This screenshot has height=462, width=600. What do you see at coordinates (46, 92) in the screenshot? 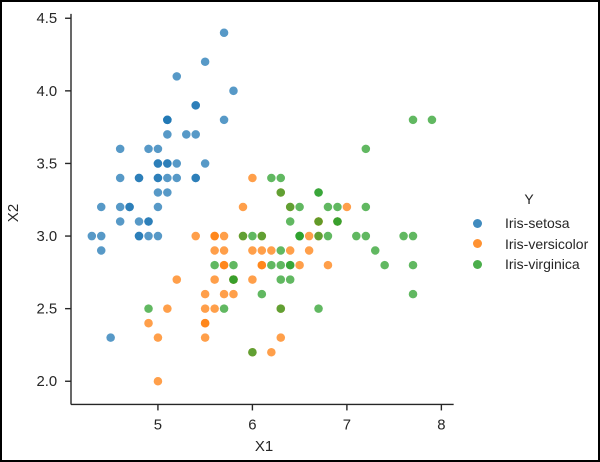
I see `y-tick-label: 4.0` at bounding box center [46, 92].